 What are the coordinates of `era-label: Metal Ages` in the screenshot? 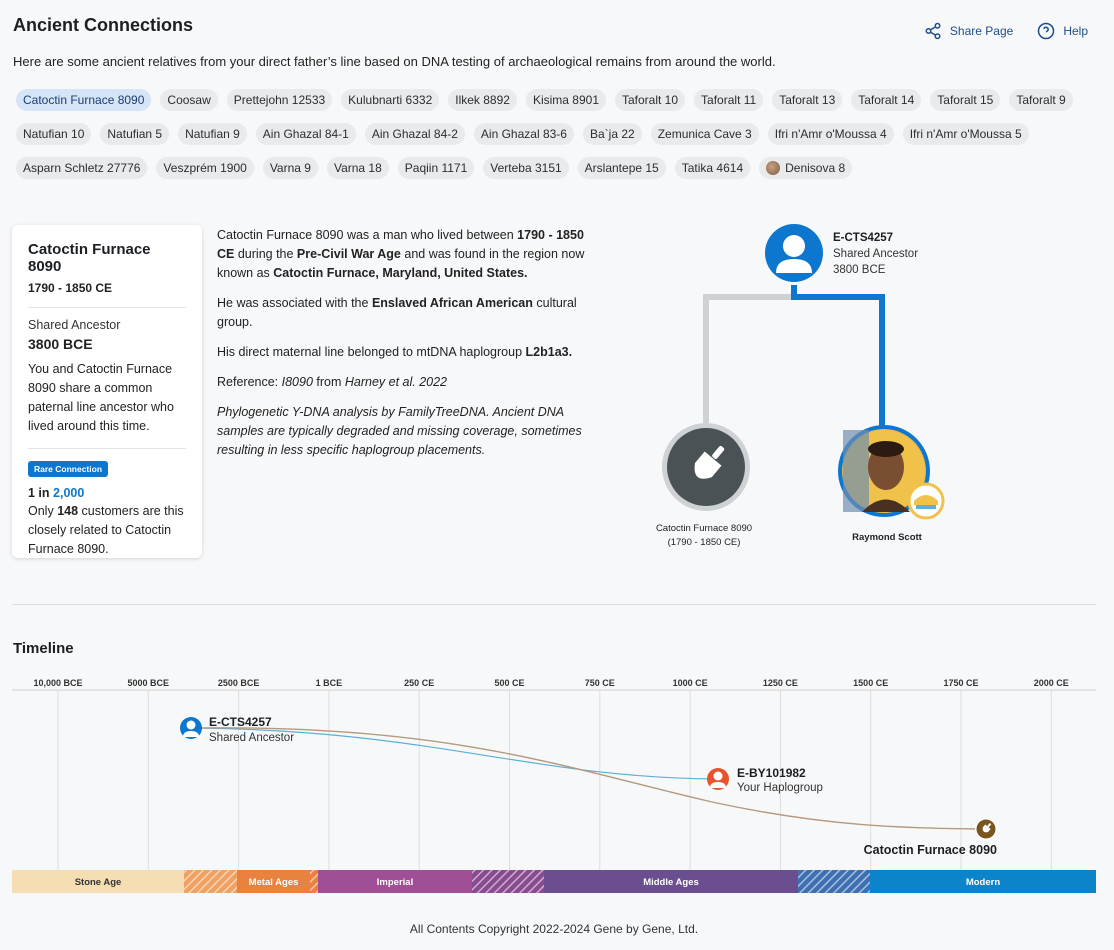 It's located at (274, 882).